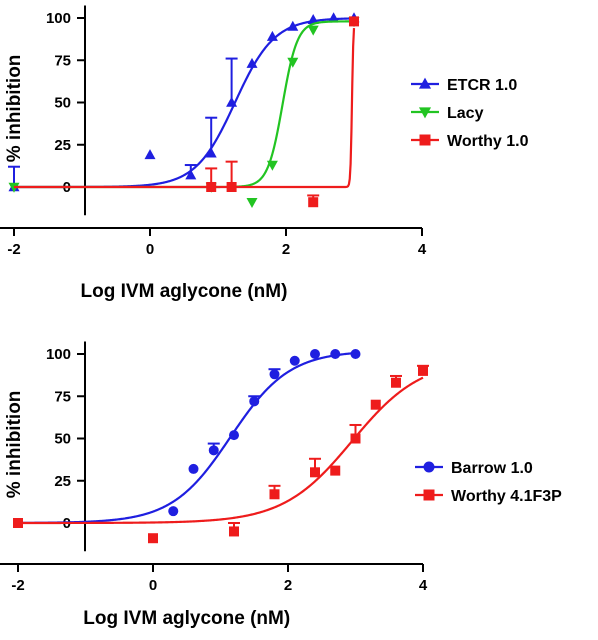 Image resolution: width=598 pixels, height=640 pixels. I want to click on fit-curve, so click(185, 108).